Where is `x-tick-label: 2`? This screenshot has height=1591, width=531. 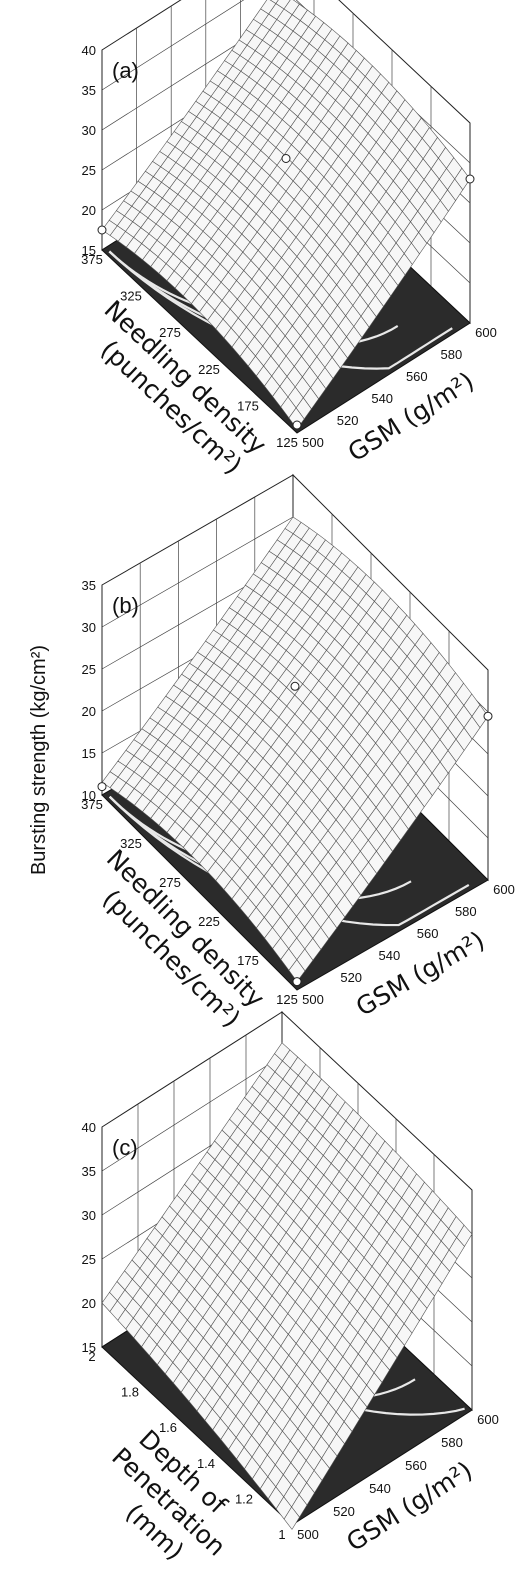 x-tick-label: 2 is located at coordinates (91, 1356).